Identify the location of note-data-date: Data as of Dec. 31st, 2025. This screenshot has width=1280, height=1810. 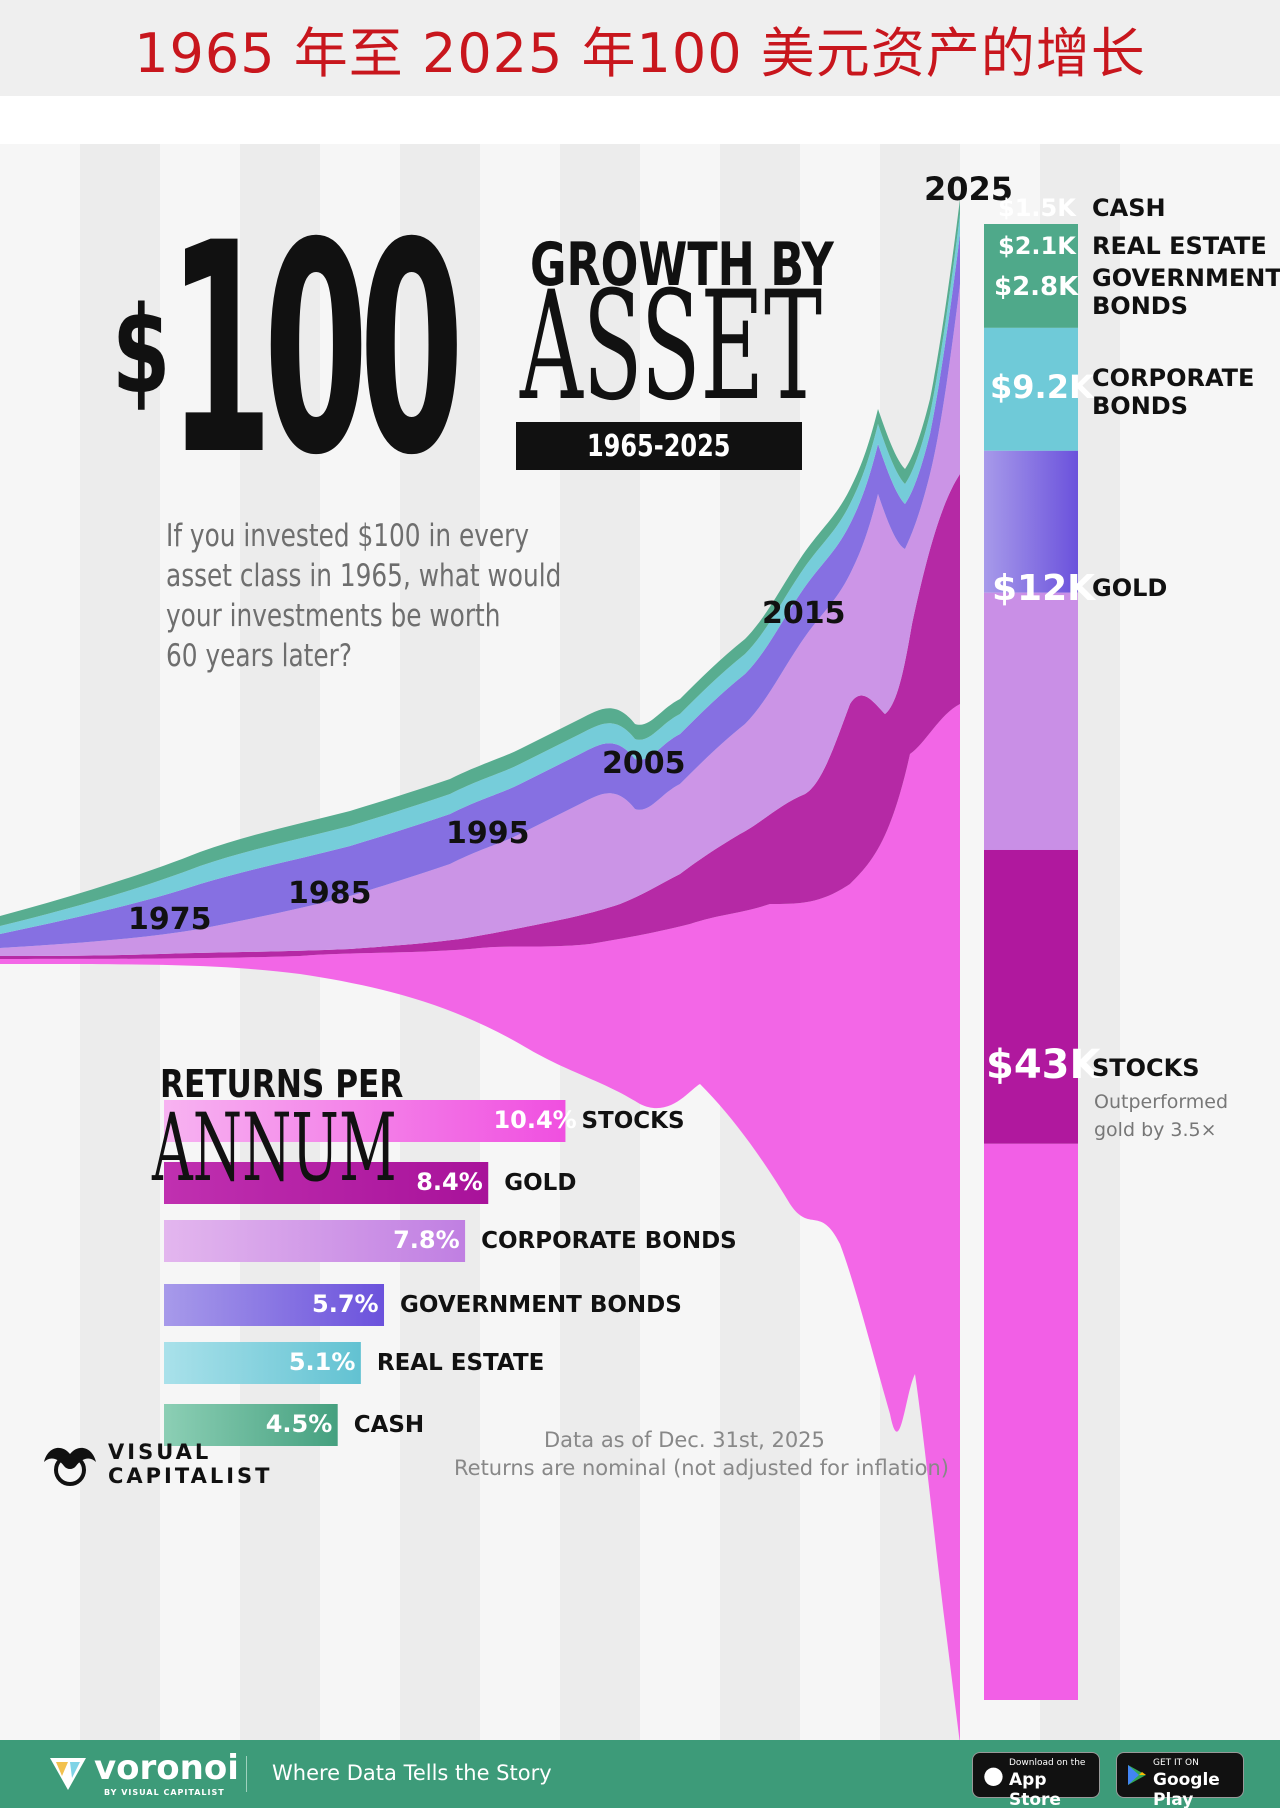
(684, 1440).